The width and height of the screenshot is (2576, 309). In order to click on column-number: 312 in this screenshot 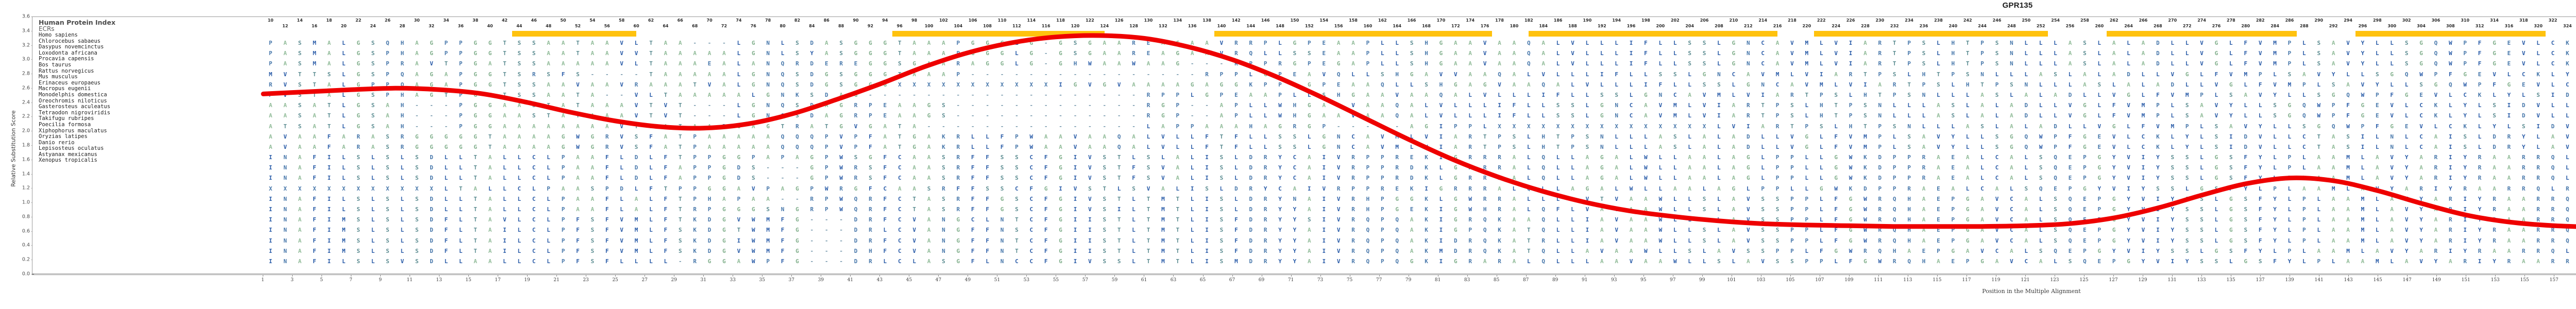, I will do `click(2479, 26)`.